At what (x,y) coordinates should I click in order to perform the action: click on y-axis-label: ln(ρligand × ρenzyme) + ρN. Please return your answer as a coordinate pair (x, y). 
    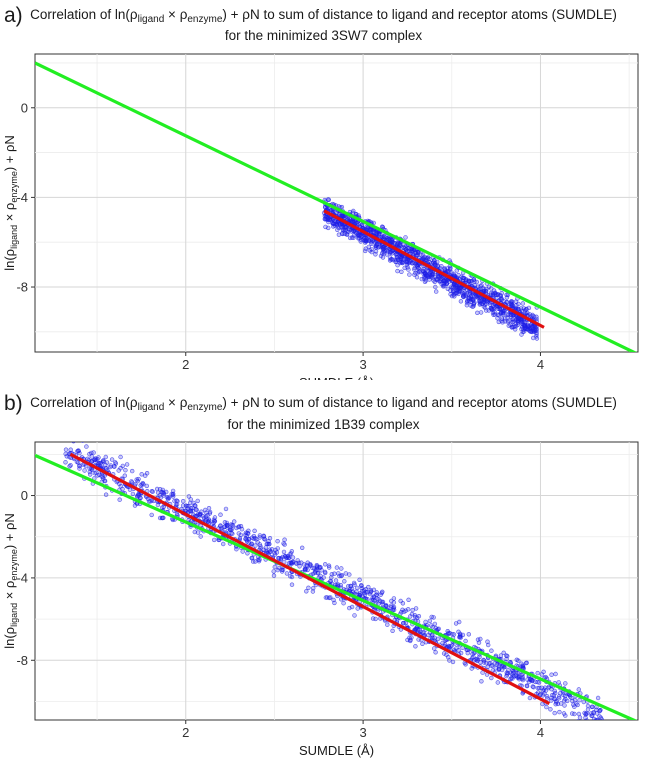
    Looking at the image, I should click on (10, 203).